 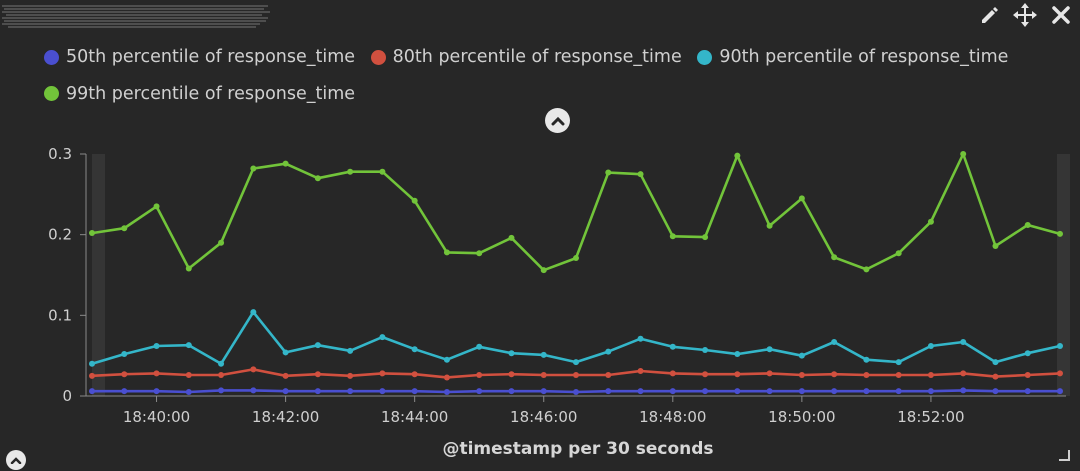 What do you see at coordinates (136, 16) in the screenshot?
I see `obscured-title` at bounding box center [136, 16].